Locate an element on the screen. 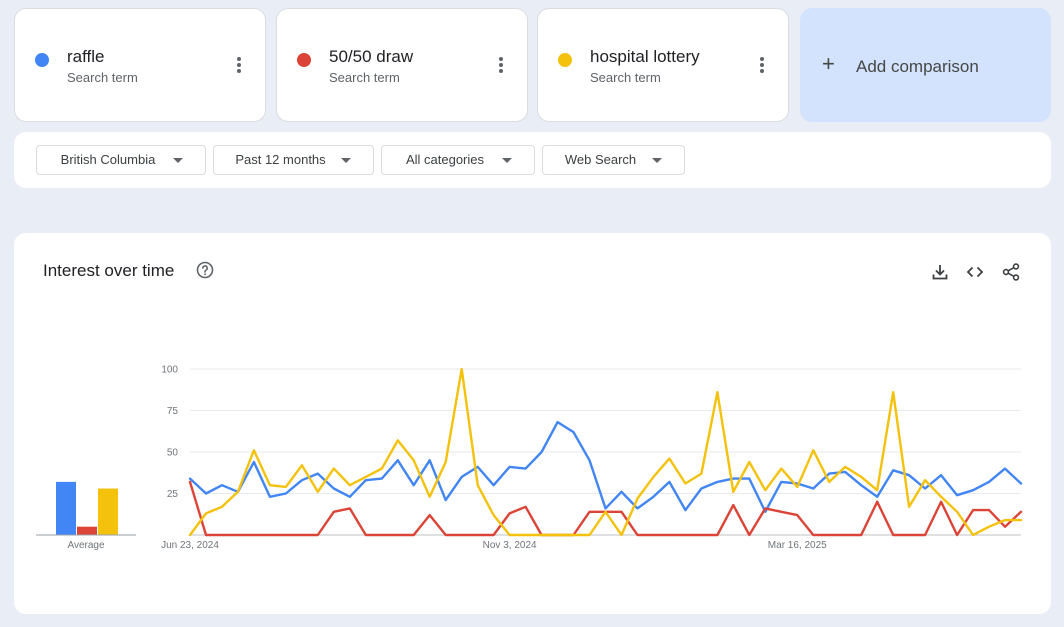  term-name: hospital lottery is located at coordinates (645, 56).